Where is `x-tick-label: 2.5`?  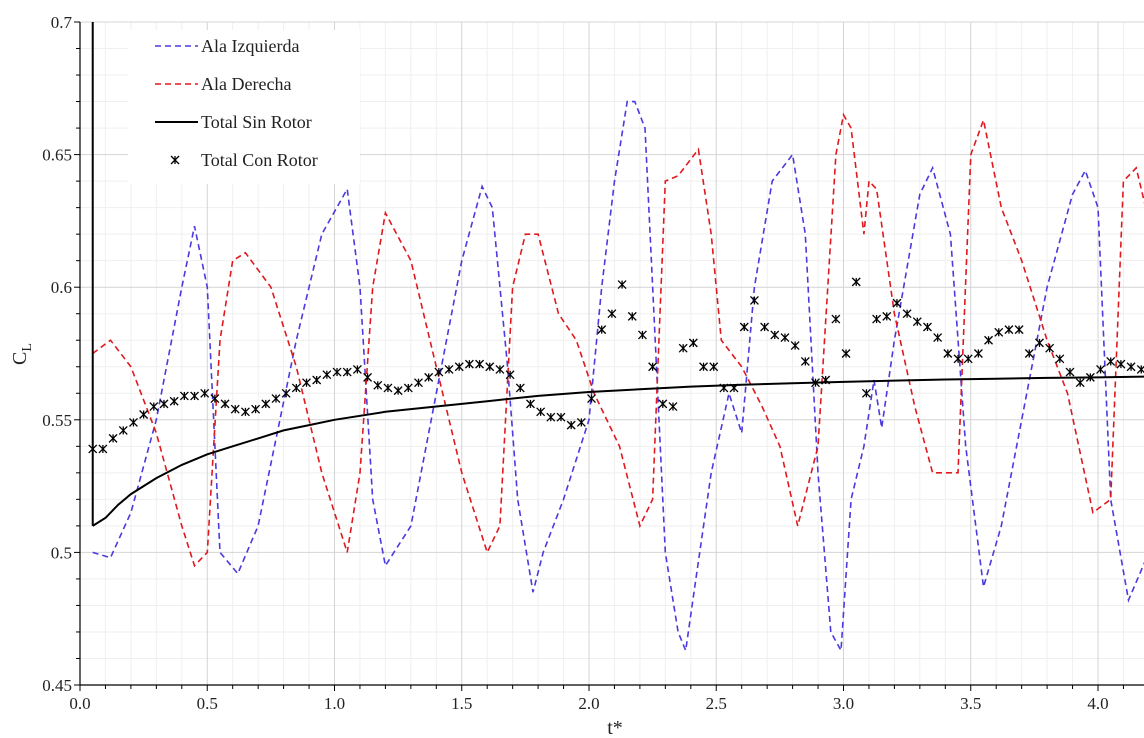
x-tick-label: 2.5 is located at coordinates (716, 703).